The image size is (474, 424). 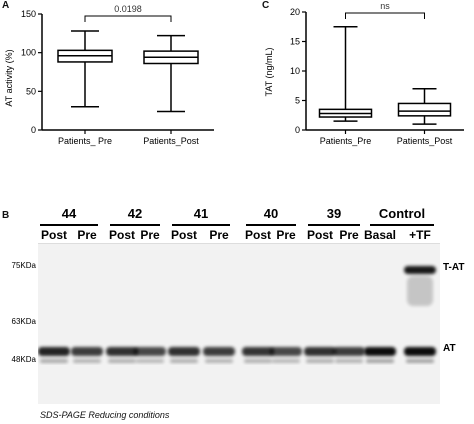 What do you see at coordinates (135, 213) in the screenshot?
I see `sample-label: 42` at bounding box center [135, 213].